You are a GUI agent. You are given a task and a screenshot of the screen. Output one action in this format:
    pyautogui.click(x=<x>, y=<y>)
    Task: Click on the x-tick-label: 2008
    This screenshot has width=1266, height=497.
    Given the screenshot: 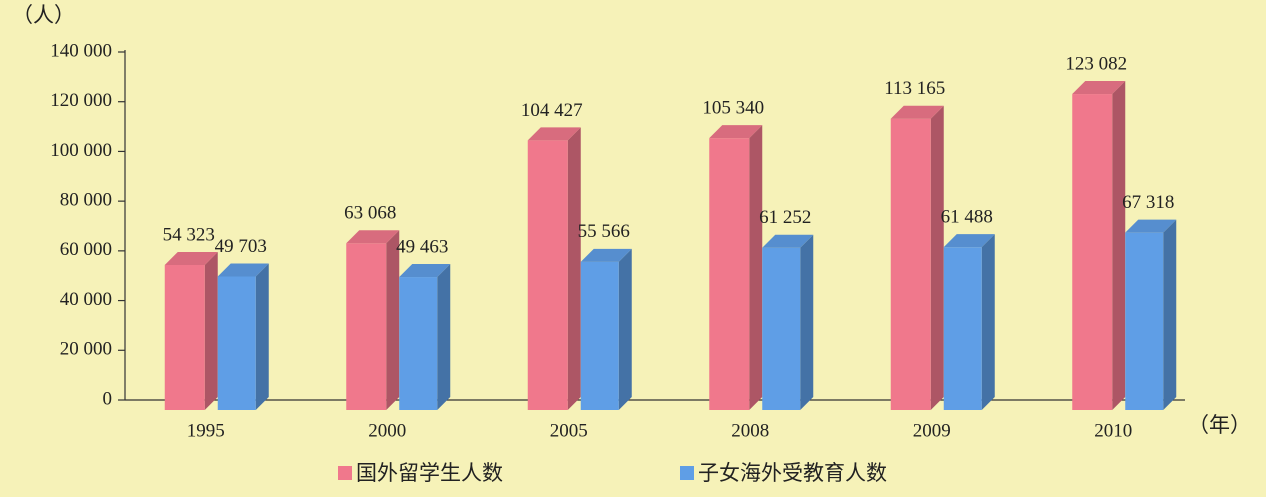 What is the action you would take?
    pyautogui.click(x=750, y=430)
    